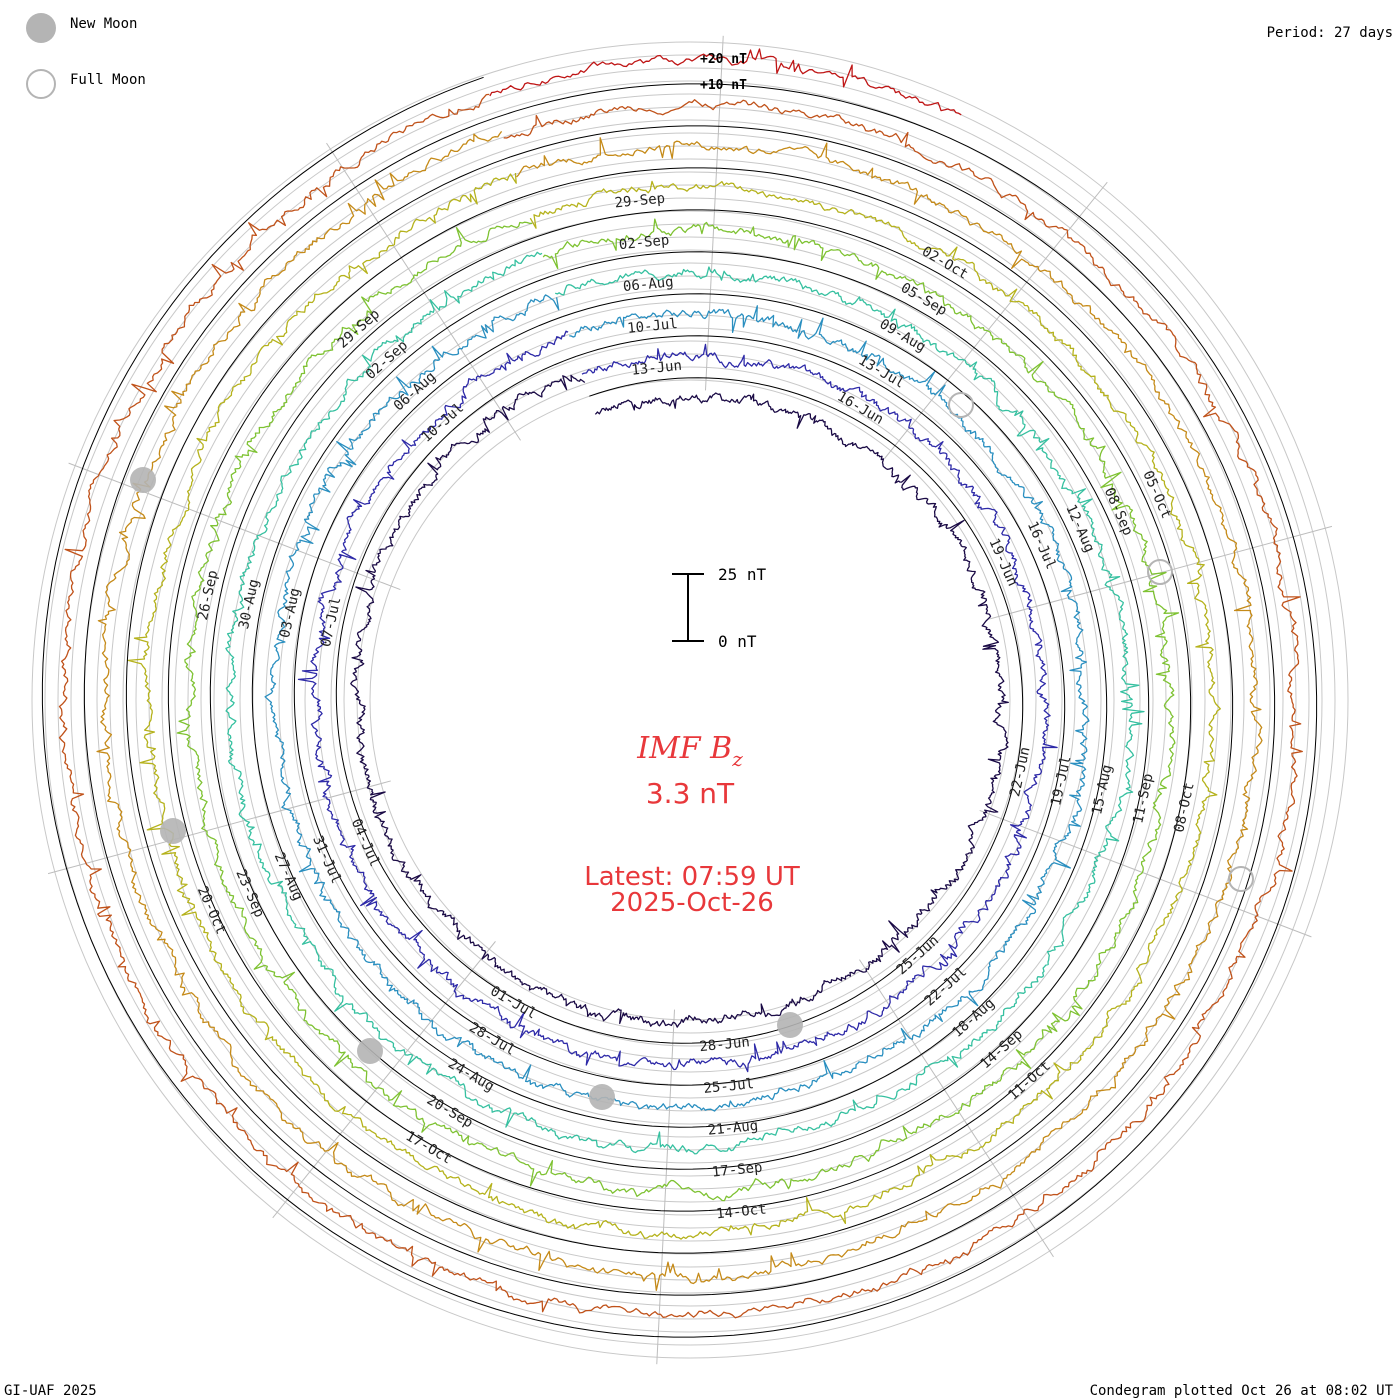  Describe the element at coordinates (946, 987) in the screenshot. I see `date-label: 22-Jul` at that location.